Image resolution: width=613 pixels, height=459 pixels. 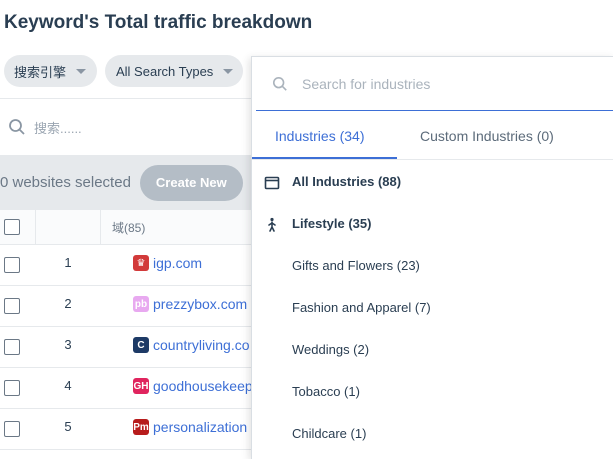 What do you see at coordinates (130, 388) in the screenshot?
I see `table-row: 4 GH goodhousekeep` at bounding box center [130, 388].